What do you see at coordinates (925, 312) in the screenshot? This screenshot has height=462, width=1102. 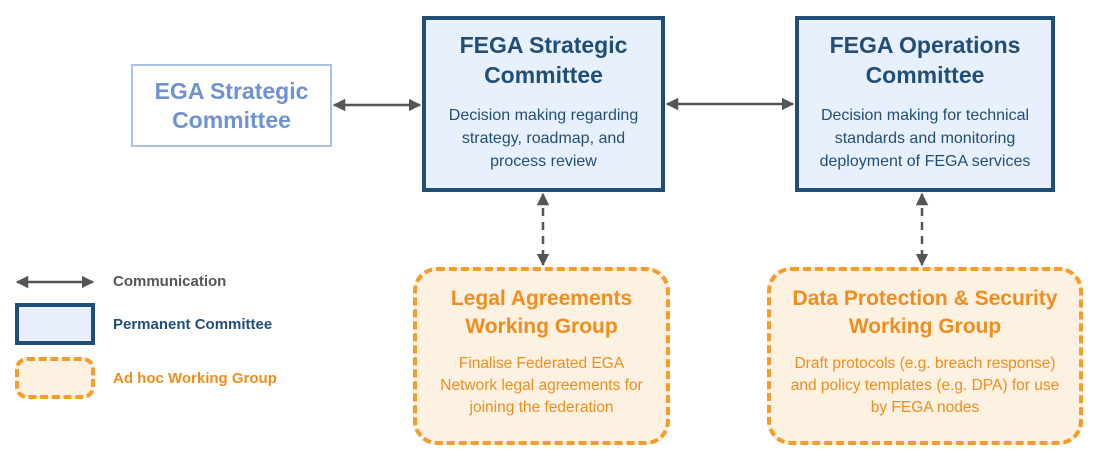 I see `dataprot-wg-title: Data Protection & Security Working Group` at bounding box center [925, 312].